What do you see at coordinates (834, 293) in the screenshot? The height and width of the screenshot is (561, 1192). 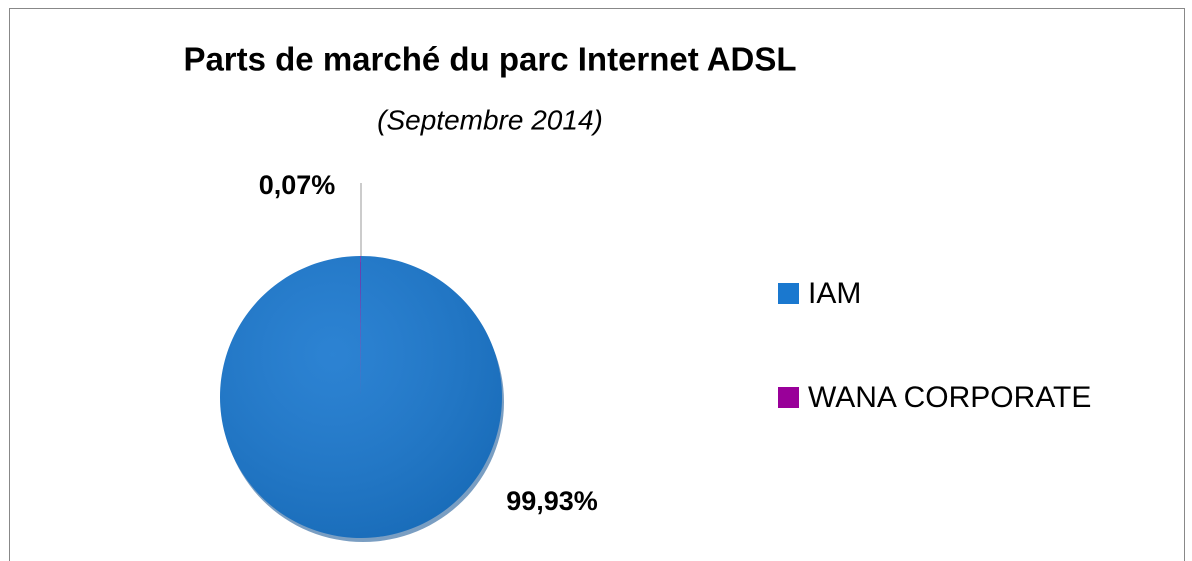 I see `legend-label: IAM` at bounding box center [834, 293].